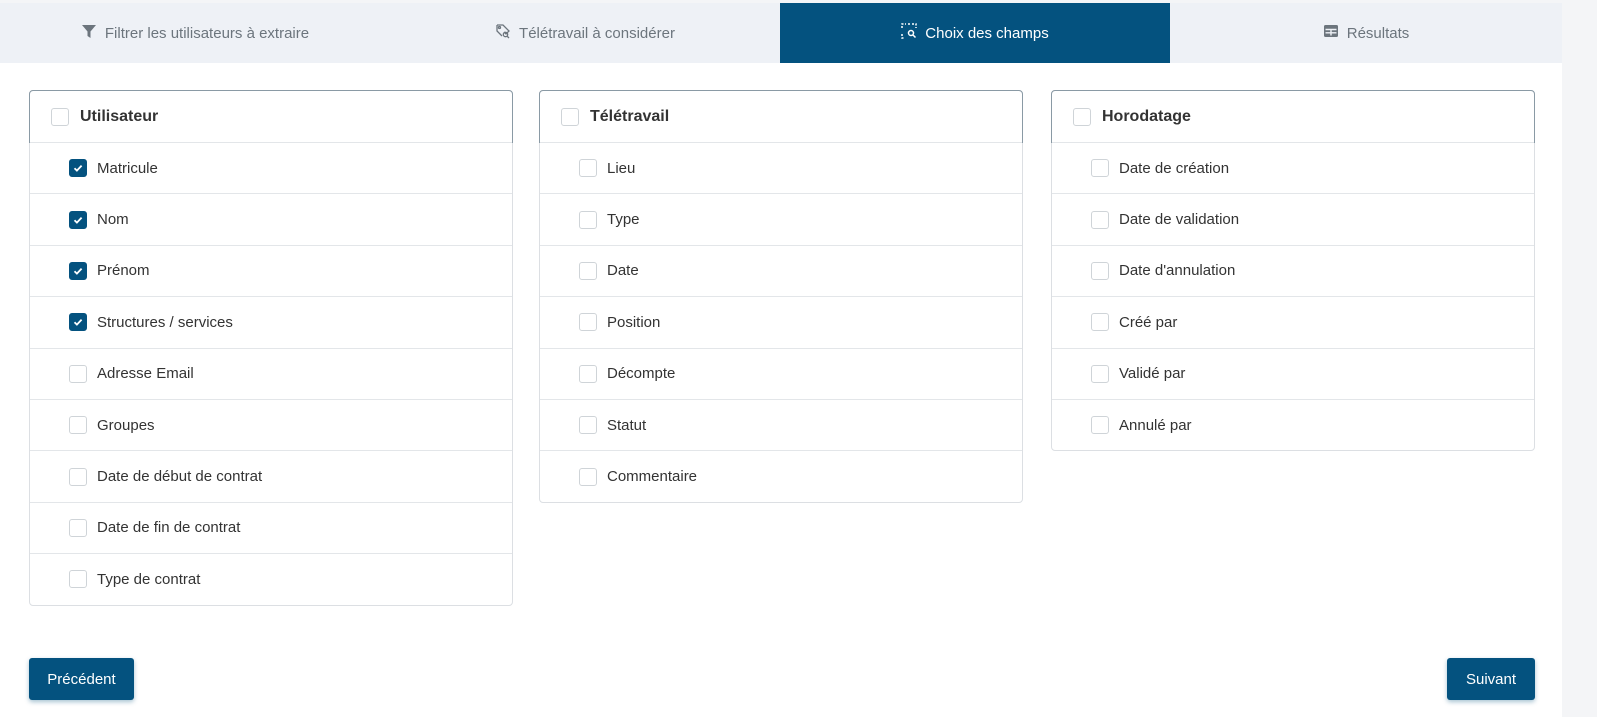 This screenshot has width=1597, height=717. Describe the element at coordinates (123, 271) in the screenshot. I see `field-label: Prénom` at that location.